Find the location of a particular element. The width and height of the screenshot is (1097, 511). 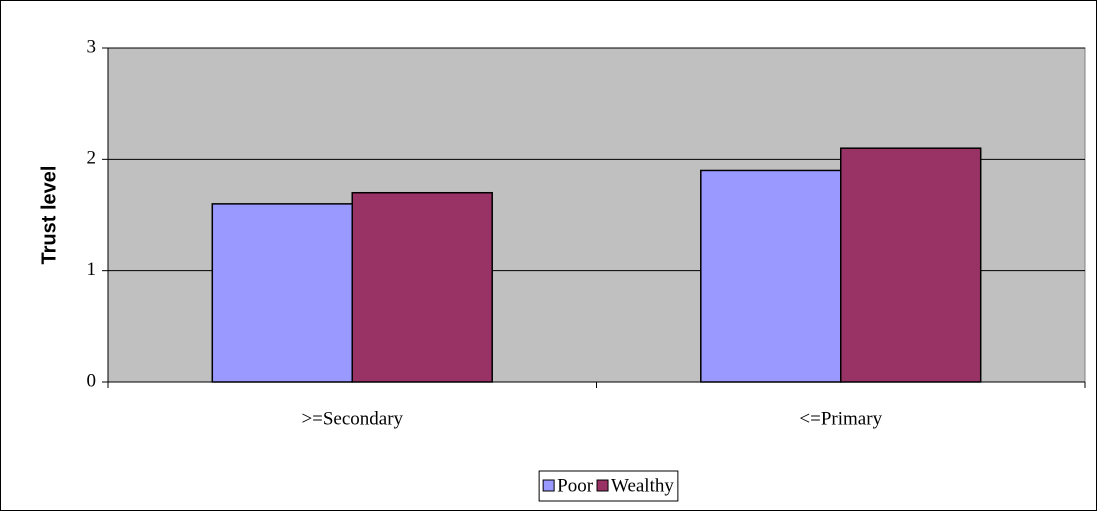

y-tick-label: 0 is located at coordinates (92, 380).